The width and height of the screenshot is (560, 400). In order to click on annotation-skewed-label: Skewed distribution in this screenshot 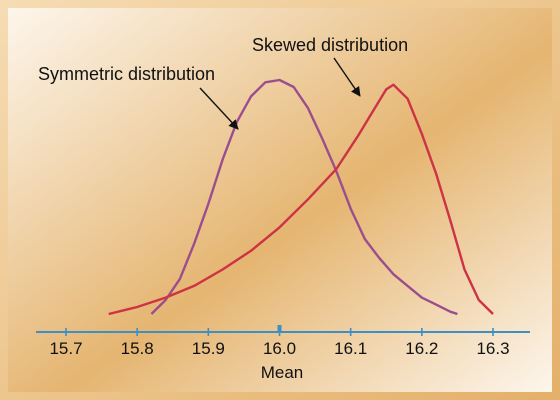, I will do `click(330, 45)`.